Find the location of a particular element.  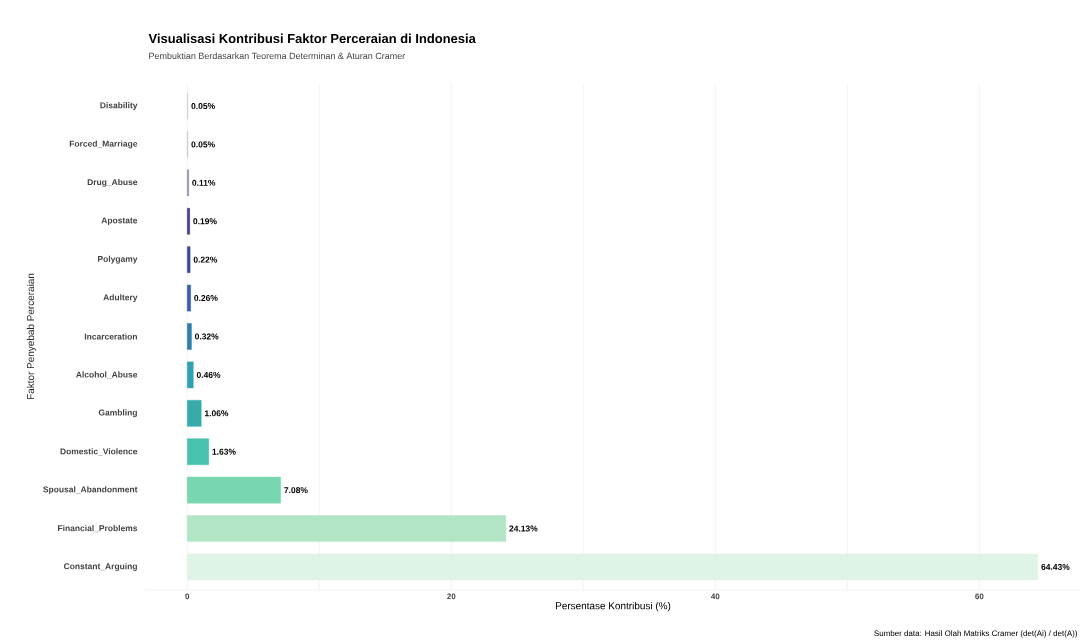

data-label: 1.06% is located at coordinates (216, 413).